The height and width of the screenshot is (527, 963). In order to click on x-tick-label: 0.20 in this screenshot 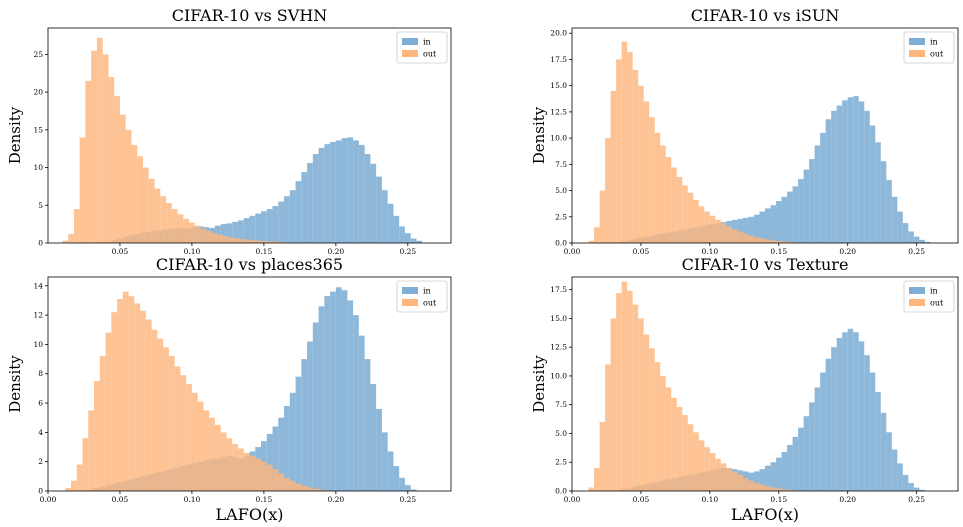, I will do `click(847, 251)`.